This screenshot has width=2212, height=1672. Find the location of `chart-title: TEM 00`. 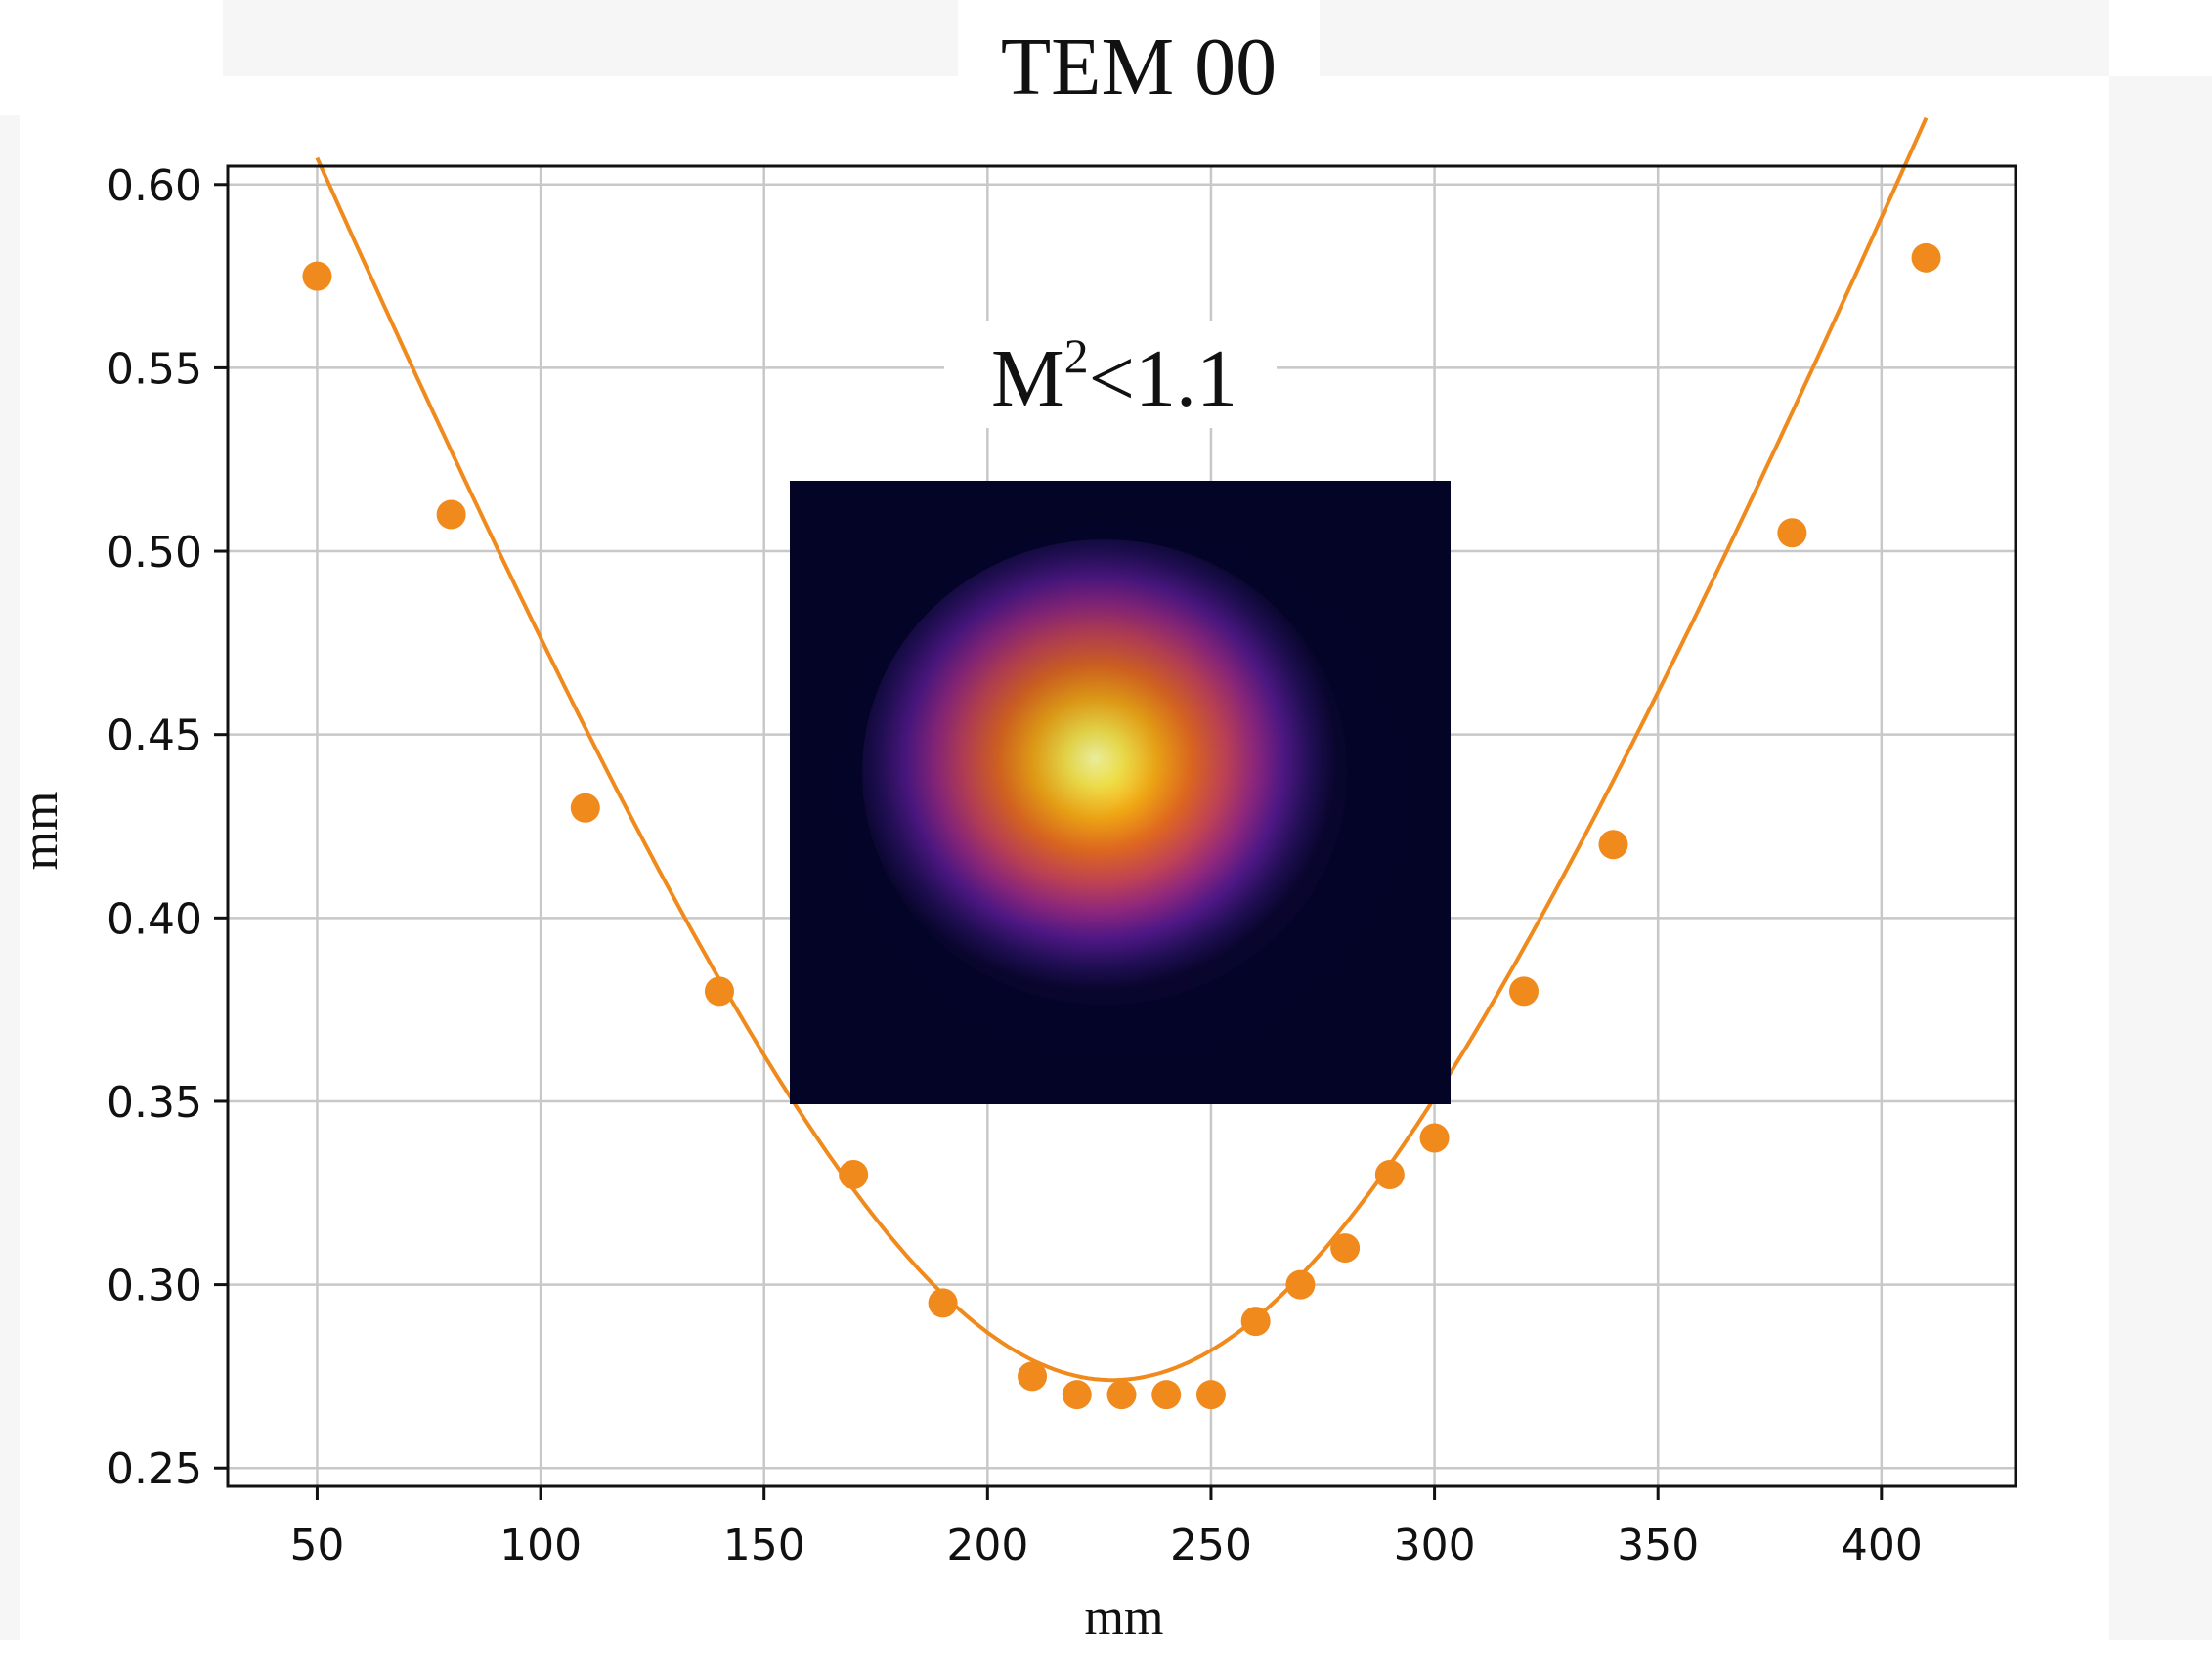

chart-title: TEM 00 is located at coordinates (1139, 66).